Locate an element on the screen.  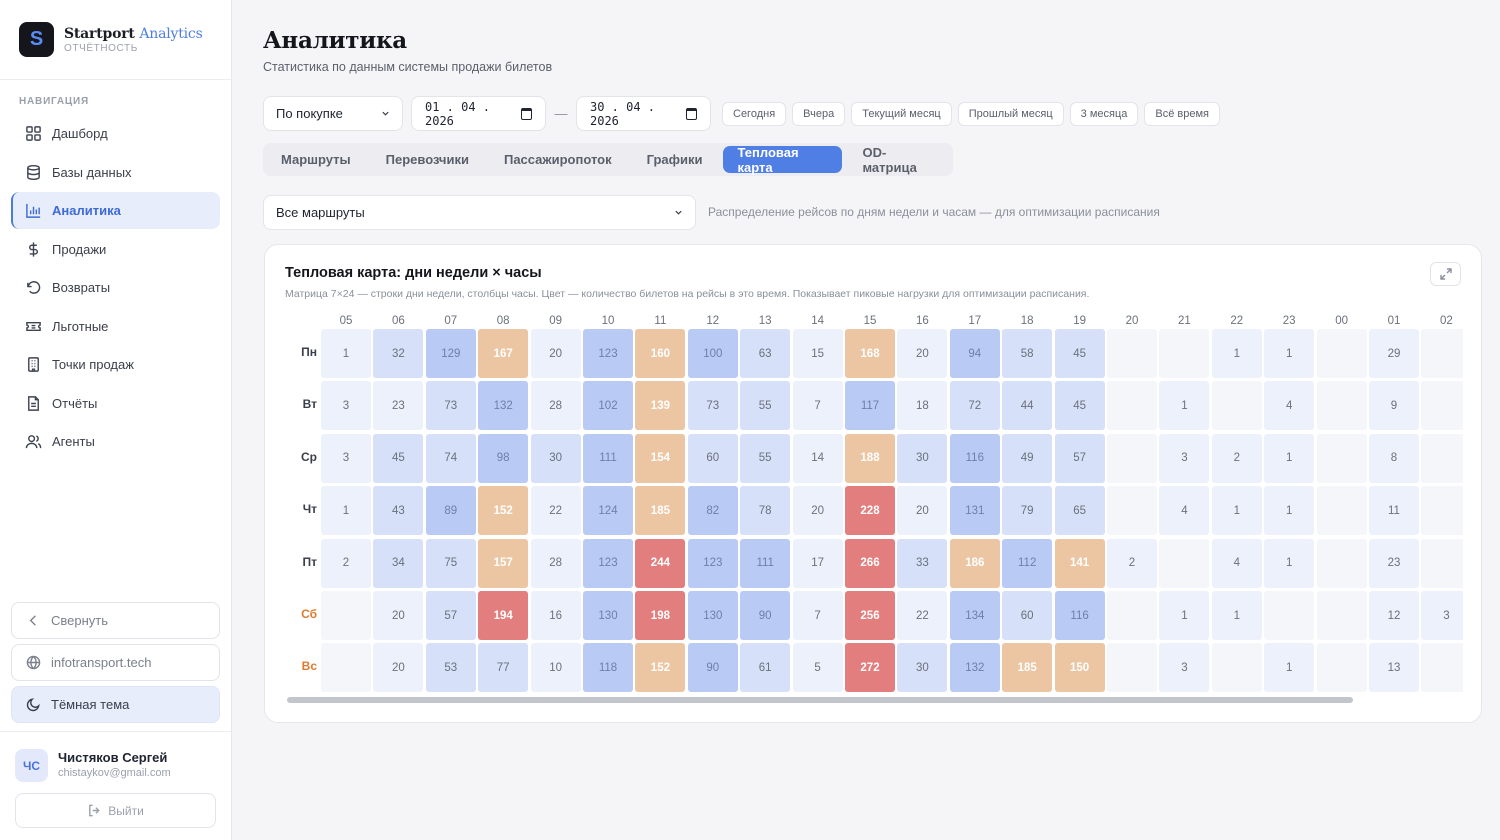
heatmap-cell: 94 is located at coordinates (974, 353).